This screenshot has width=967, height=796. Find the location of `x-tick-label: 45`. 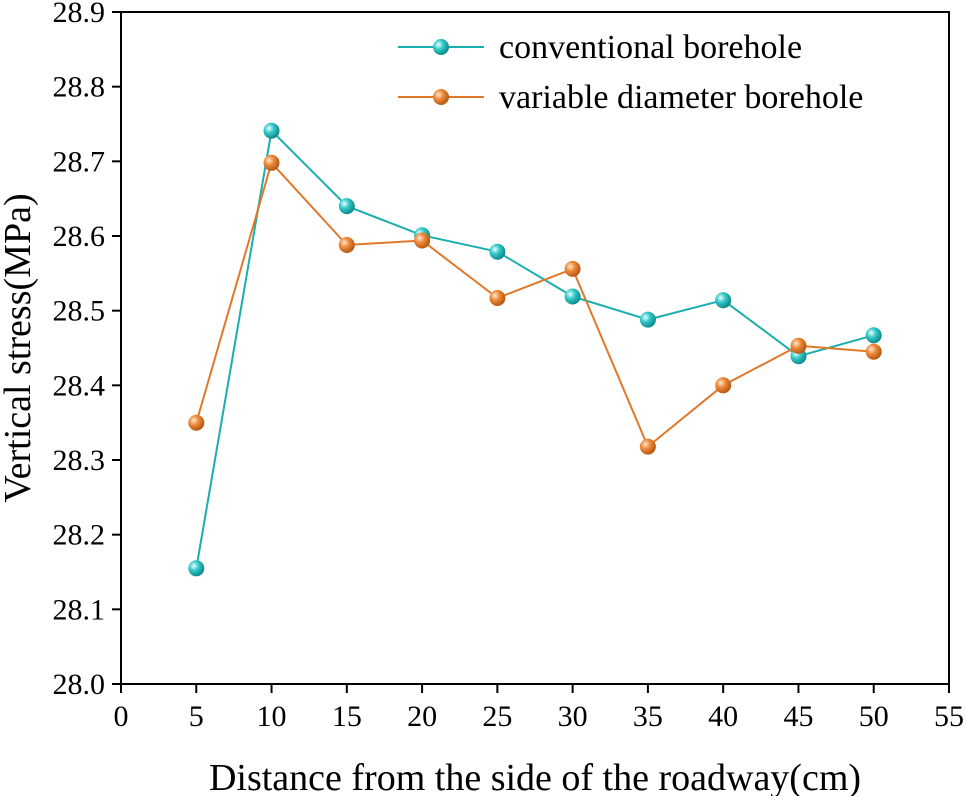

x-tick-label: 45 is located at coordinates (798, 716).